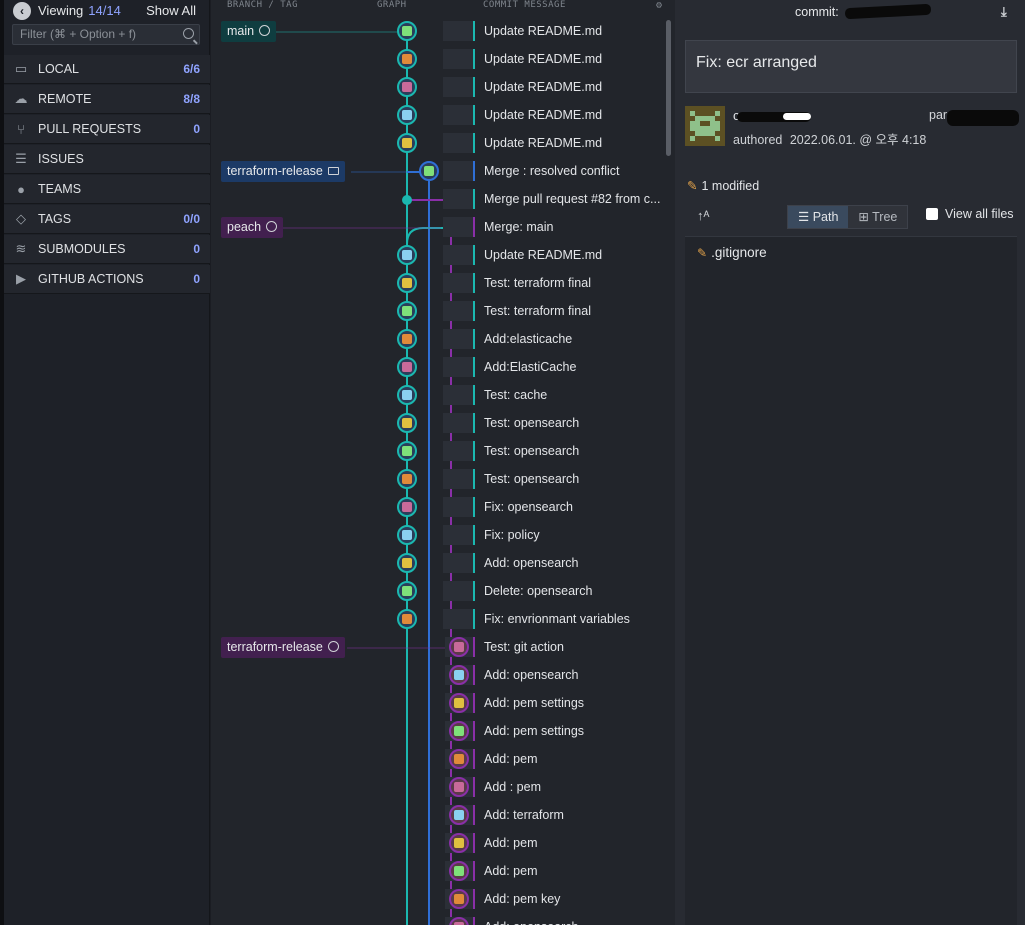 The height and width of the screenshot is (925, 1025). I want to click on tree-view-button: ⊞ Tree, so click(878, 217).